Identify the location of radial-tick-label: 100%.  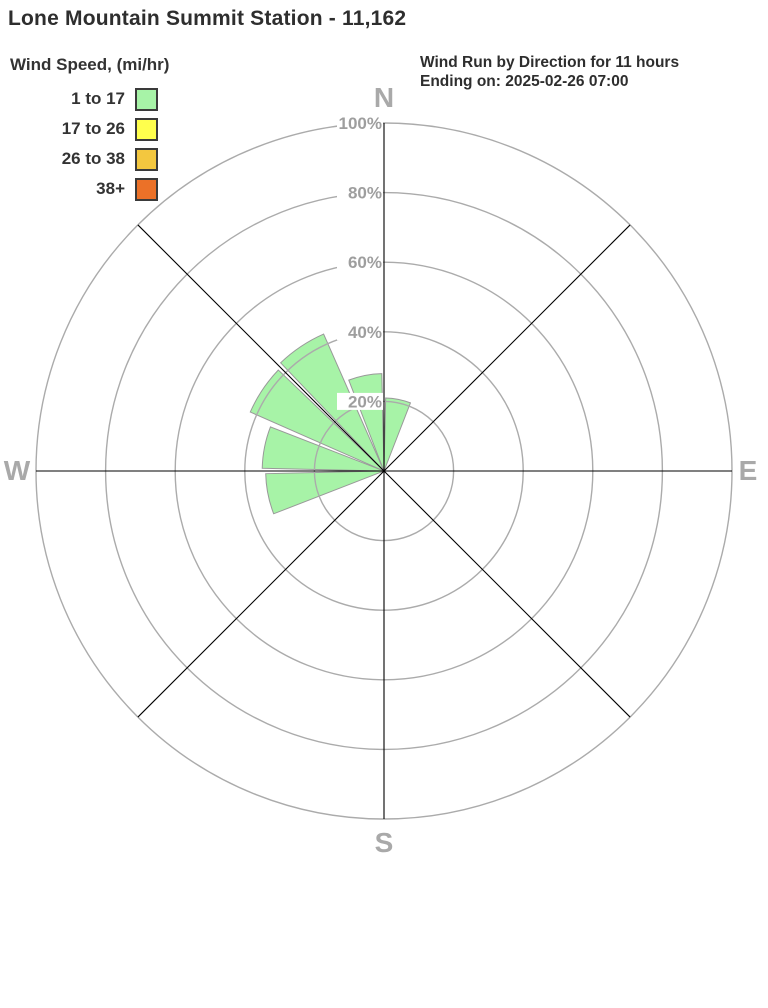
(360, 123).